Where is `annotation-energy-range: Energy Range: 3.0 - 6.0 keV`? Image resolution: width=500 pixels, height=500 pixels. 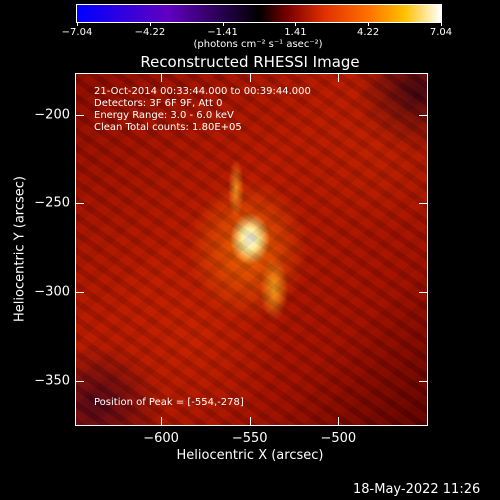 annotation-energy-range: Energy Range: 3.0 - 6.0 keV is located at coordinates (164, 115).